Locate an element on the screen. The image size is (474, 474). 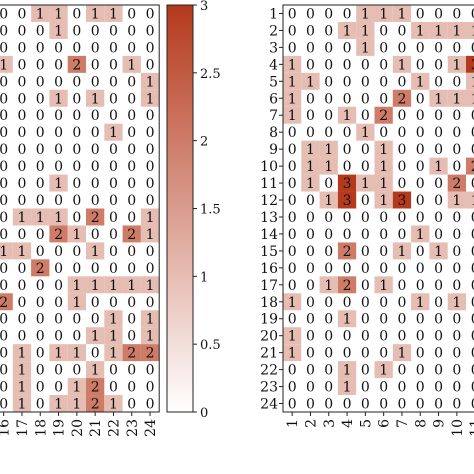
right-heatmap-y-tick-label: 1 is located at coordinates (273, 14).